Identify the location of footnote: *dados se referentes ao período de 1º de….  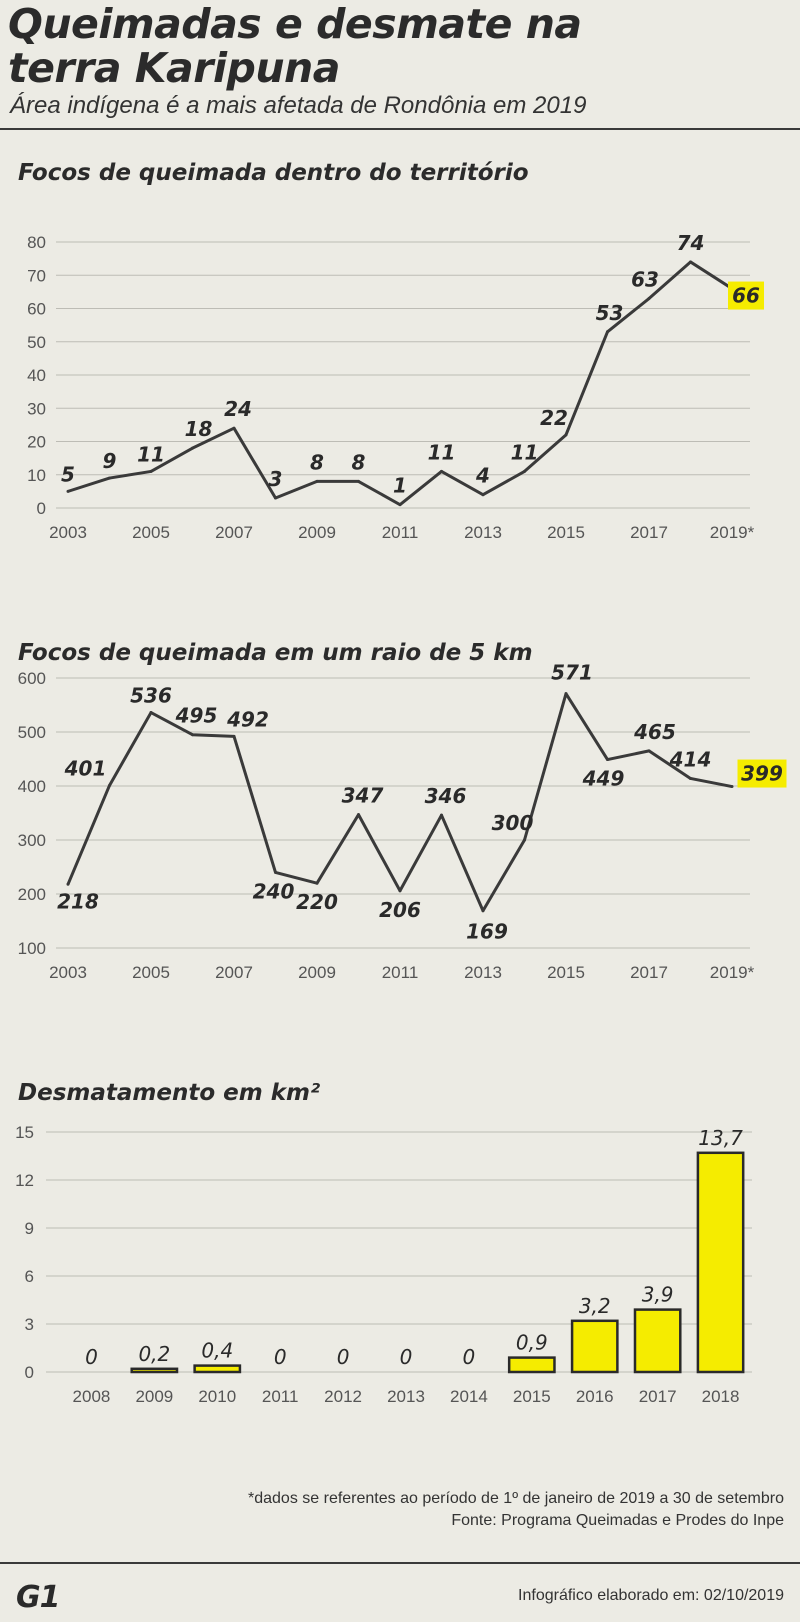
(516, 1498).